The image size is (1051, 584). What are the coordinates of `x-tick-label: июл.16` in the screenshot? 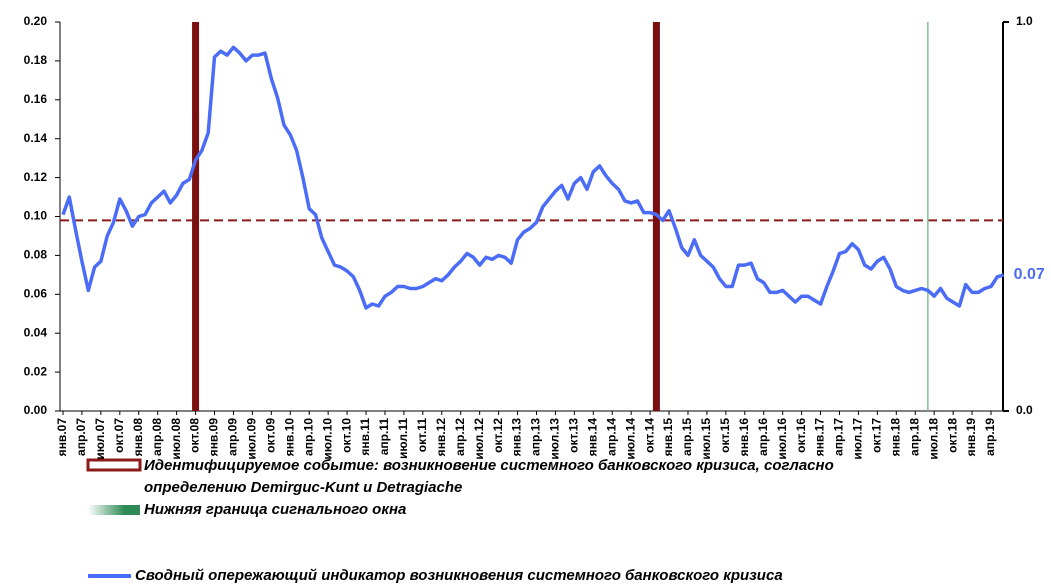 It's located at (782, 439).